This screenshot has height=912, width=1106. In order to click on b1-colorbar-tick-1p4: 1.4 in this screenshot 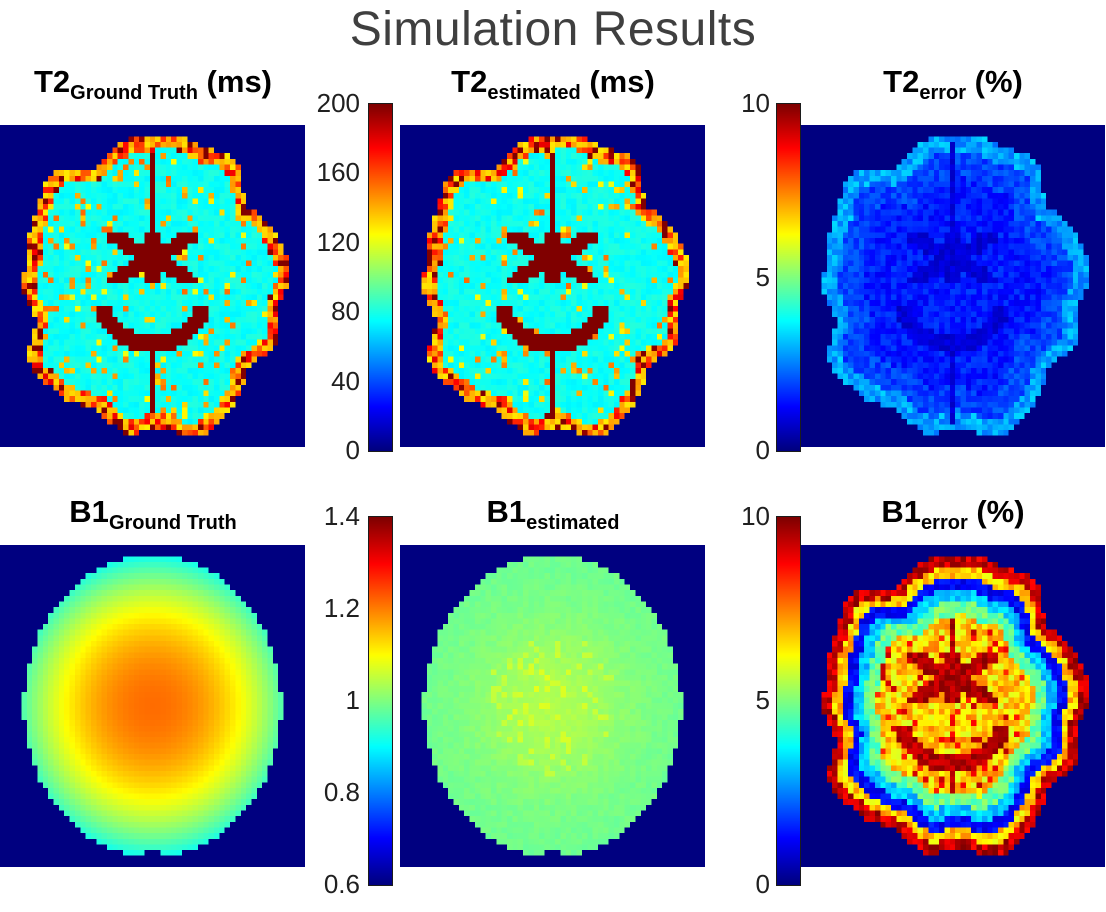, I will do `click(341, 516)`.